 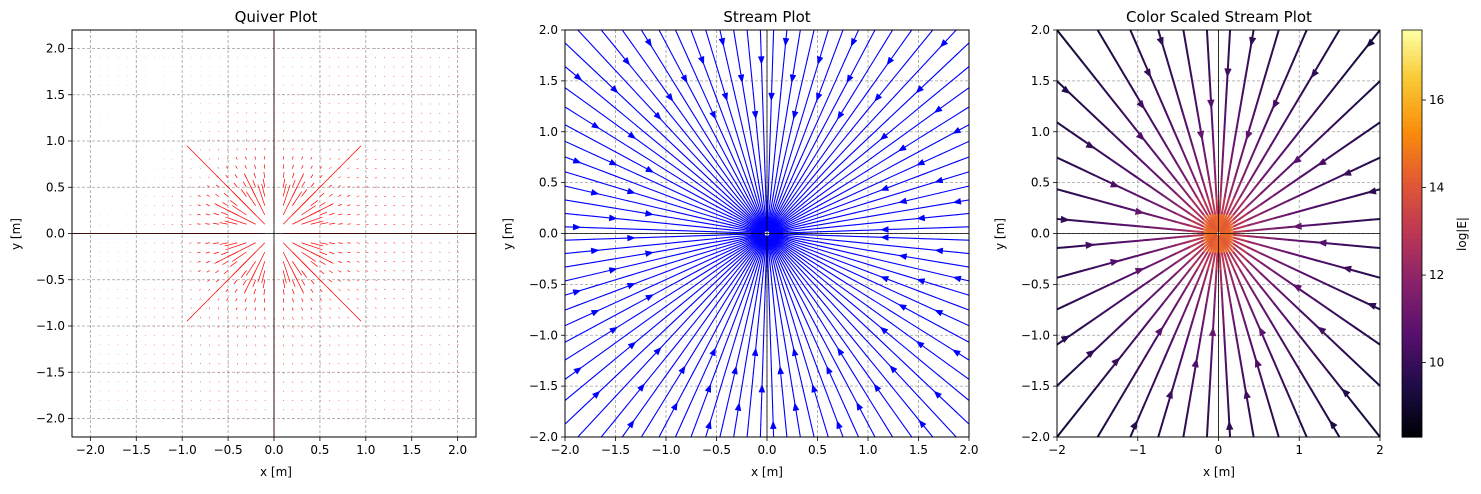 What do you see at coordinates (55, 49) in the screenshot?
I see `y-tick-label: 2.0` at bounding box center [55, 49].